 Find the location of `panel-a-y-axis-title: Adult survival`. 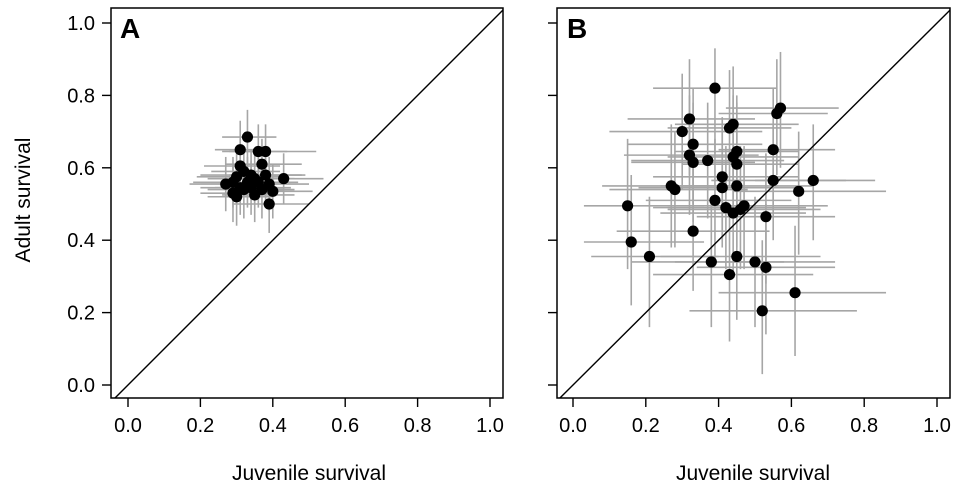

panel-a-y-axis-title: Adult survival is located at coordinates (23, 200).